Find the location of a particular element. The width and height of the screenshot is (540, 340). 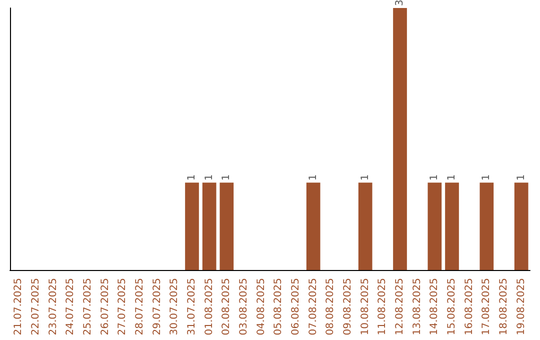

data-label: 3 is located at coordinates (400, 3).